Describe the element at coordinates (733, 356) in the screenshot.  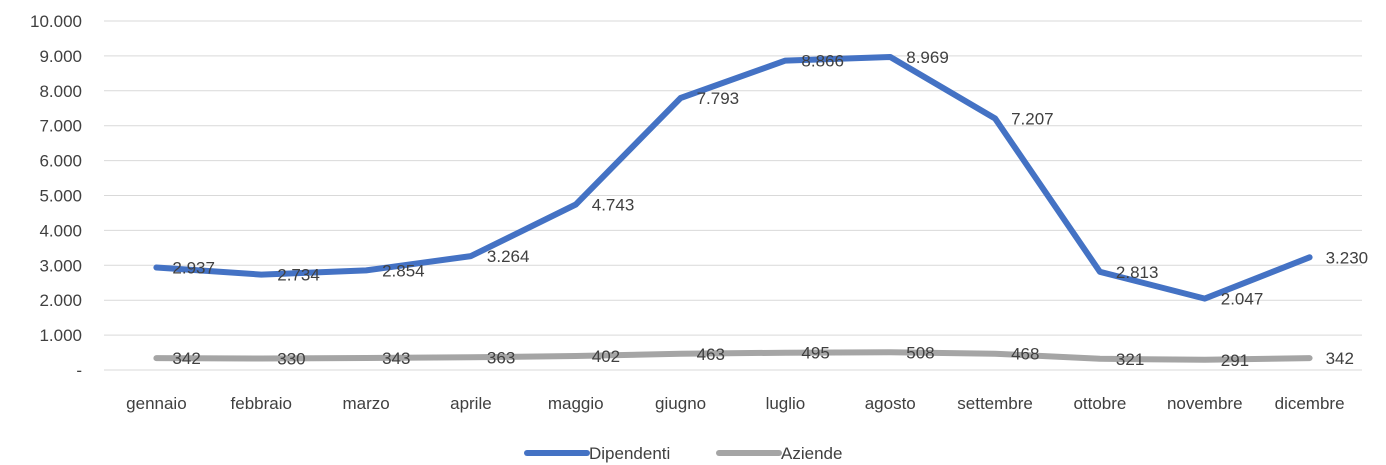
I see `series-line-aziende` at that location.